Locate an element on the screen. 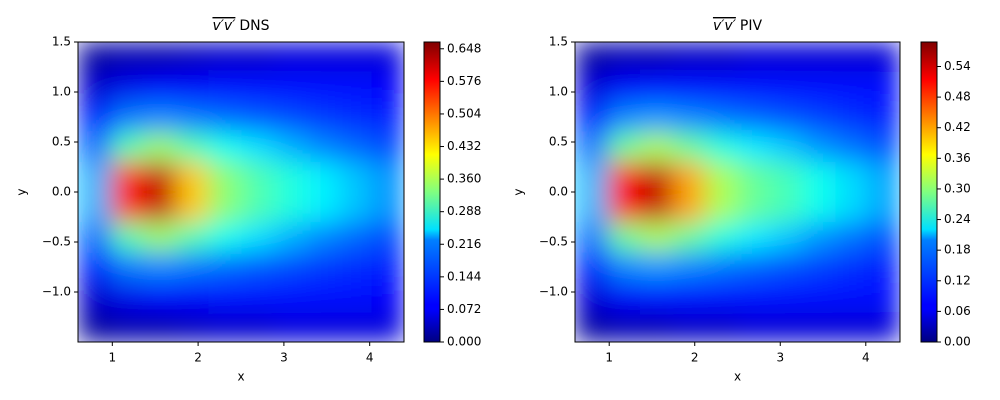  x-tick-label: 4 is located at coordinates (370, 358).